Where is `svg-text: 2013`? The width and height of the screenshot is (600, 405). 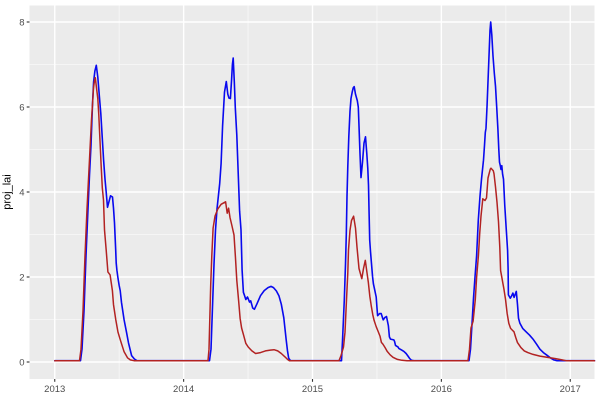
svg-text: 2013 is located at coordinates (54, 389).